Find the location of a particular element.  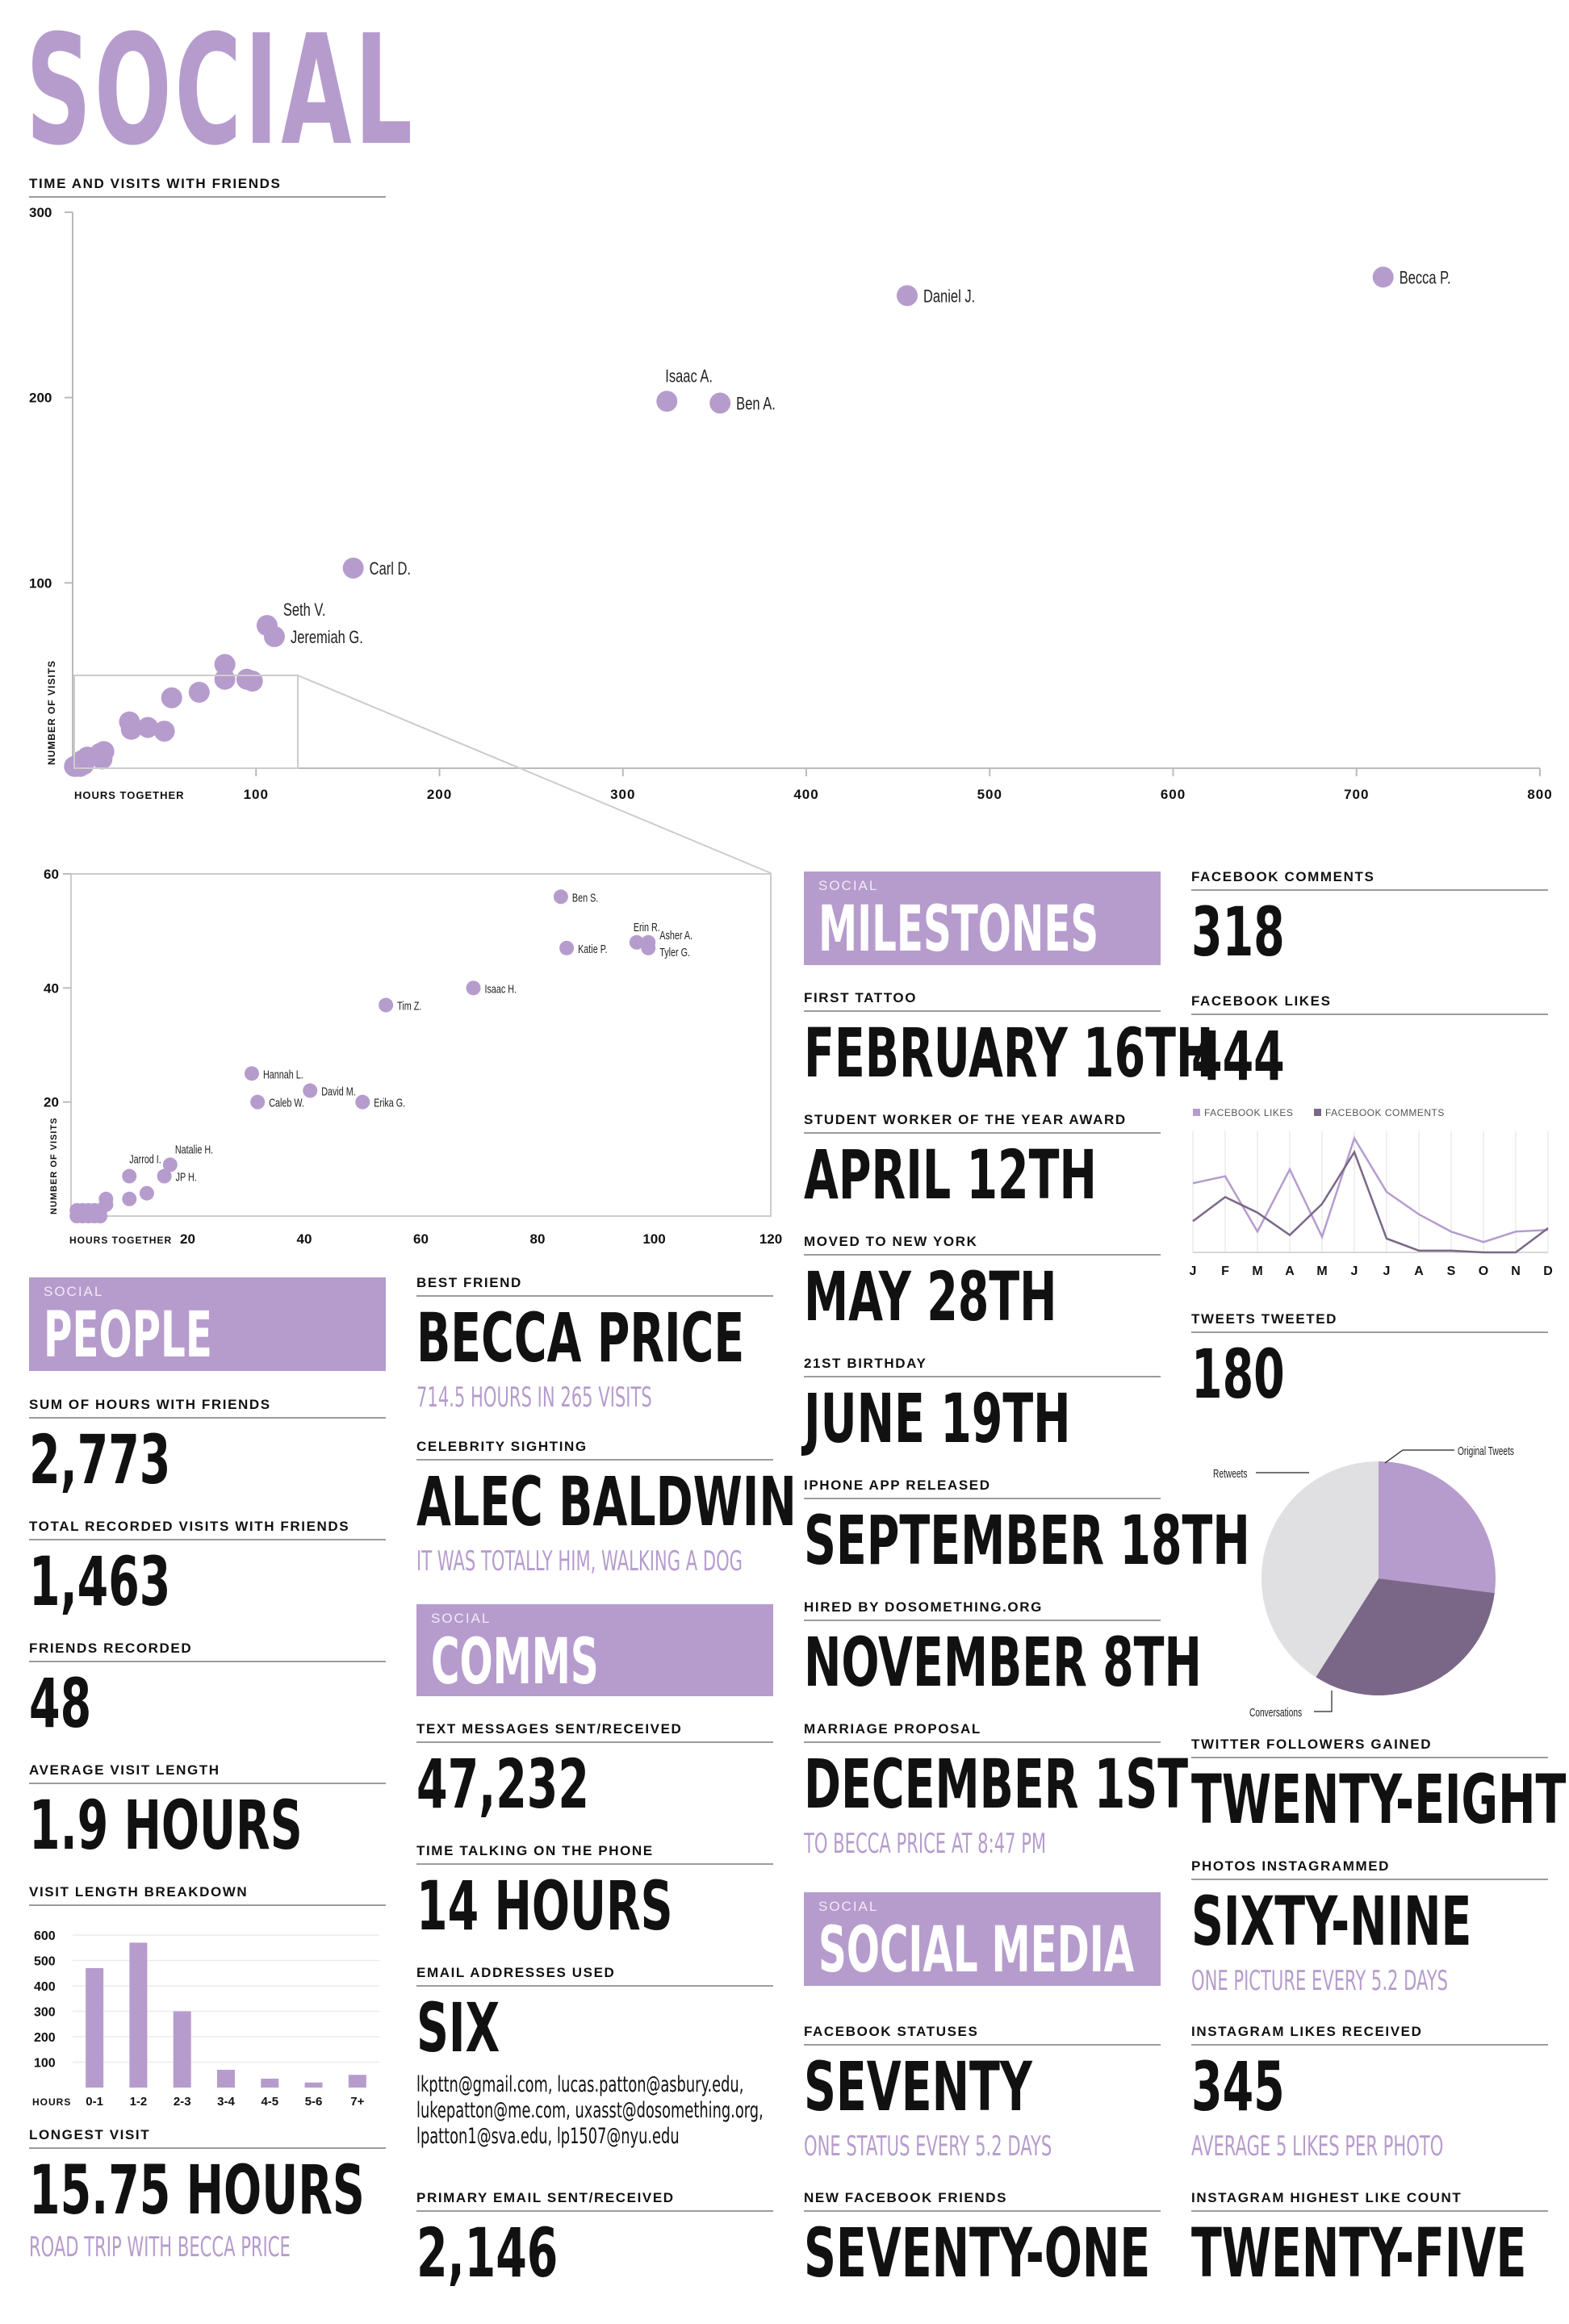

point-label: Jeremiah G. is located at coordinates (327, 638).